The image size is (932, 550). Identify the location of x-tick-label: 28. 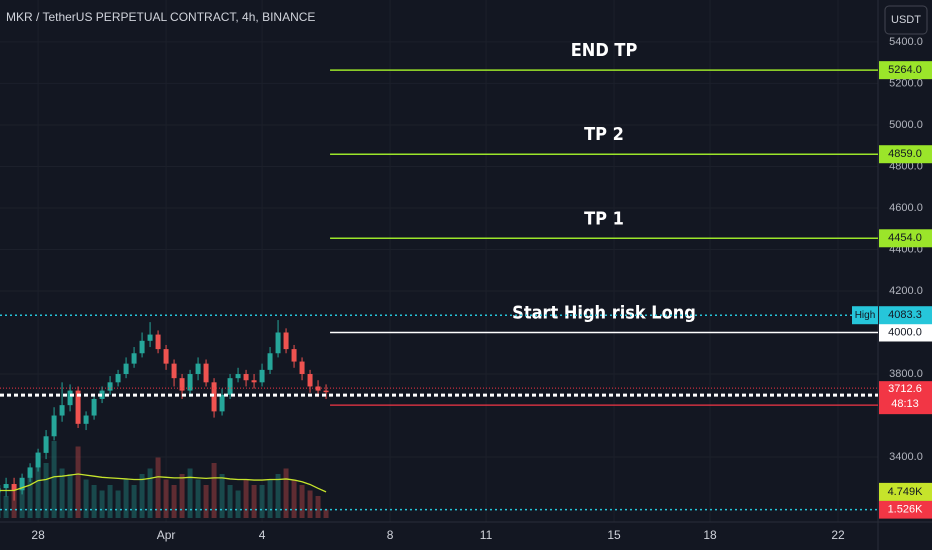
(38, 535).